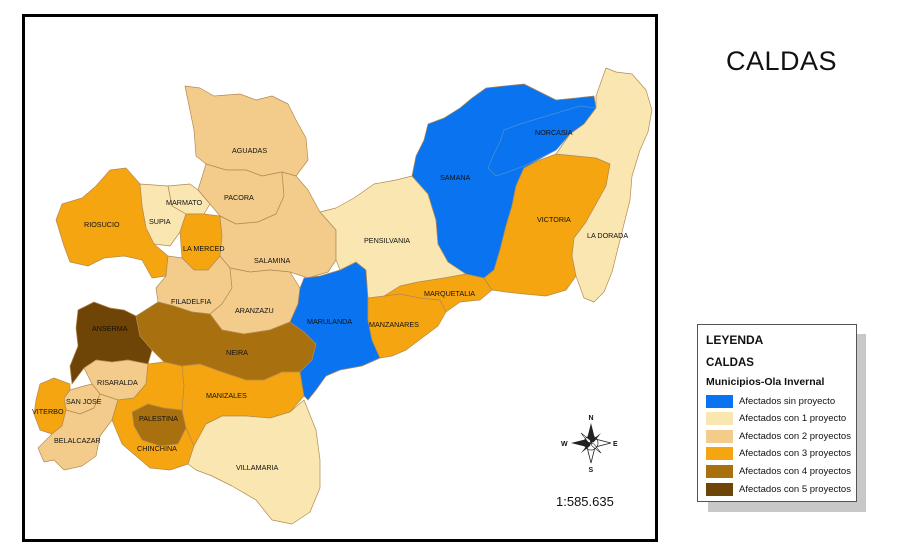 This screenshot has width=900, height=548. What do you see at coordinates (246, 131) in the screenshot?
I see `region-aguadas` at bounding box center [246, 131].